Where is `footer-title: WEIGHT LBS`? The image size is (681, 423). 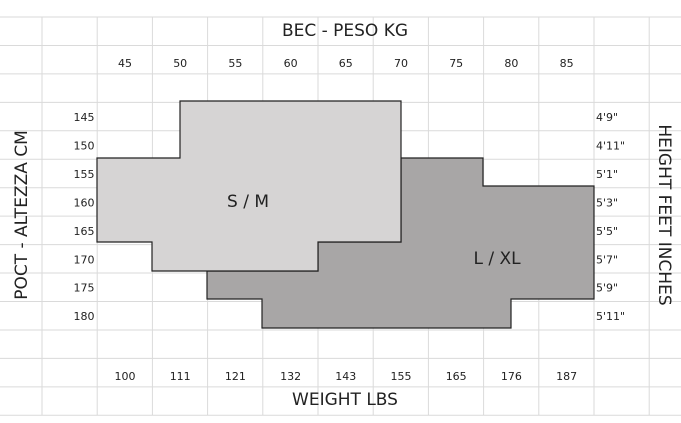
footer-title: WEIGHT LBS is located at coordinates (345, 400).